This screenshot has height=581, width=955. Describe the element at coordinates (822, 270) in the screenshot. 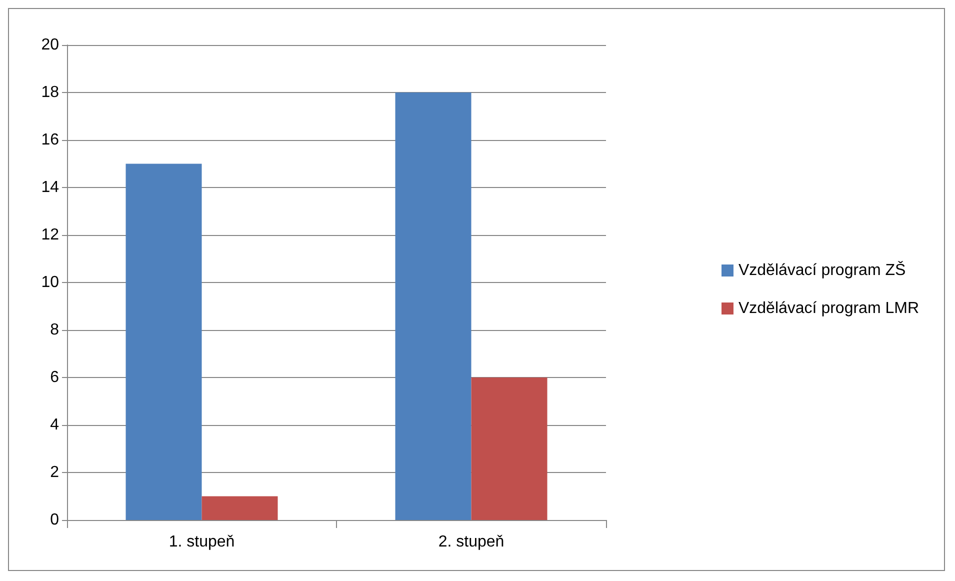

I see `legend-label: Vzdělávací program ZŠ` at that location.